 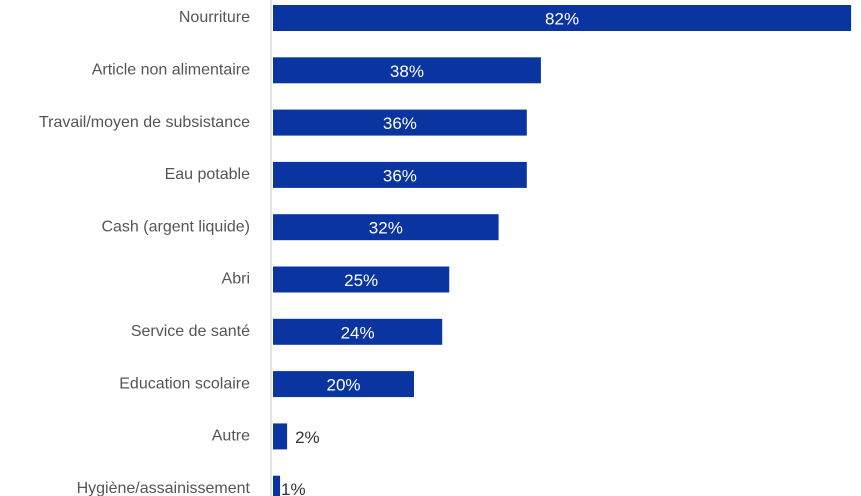 What do you see at coordinates (307, 437) in the screenshot?
I see `data-label: 2%` at bounding box center [307, 437].